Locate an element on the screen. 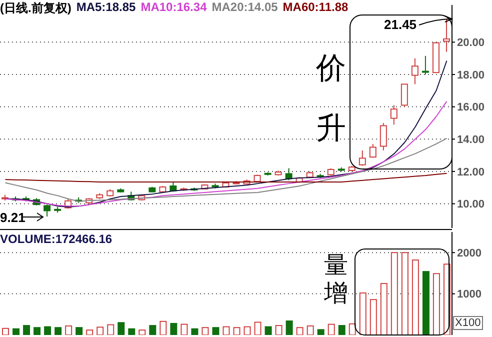  y-tick-label: 12.00 is located at coordinates (471, 172).